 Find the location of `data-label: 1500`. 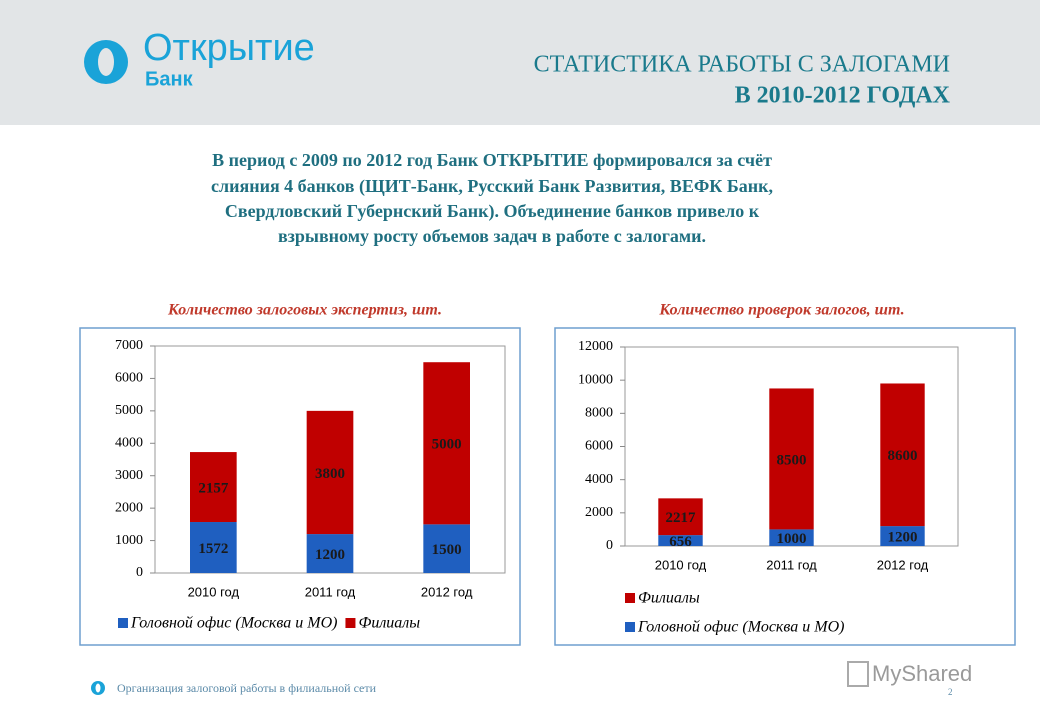

data-label: 1500 is located at coordinates (447, 550).